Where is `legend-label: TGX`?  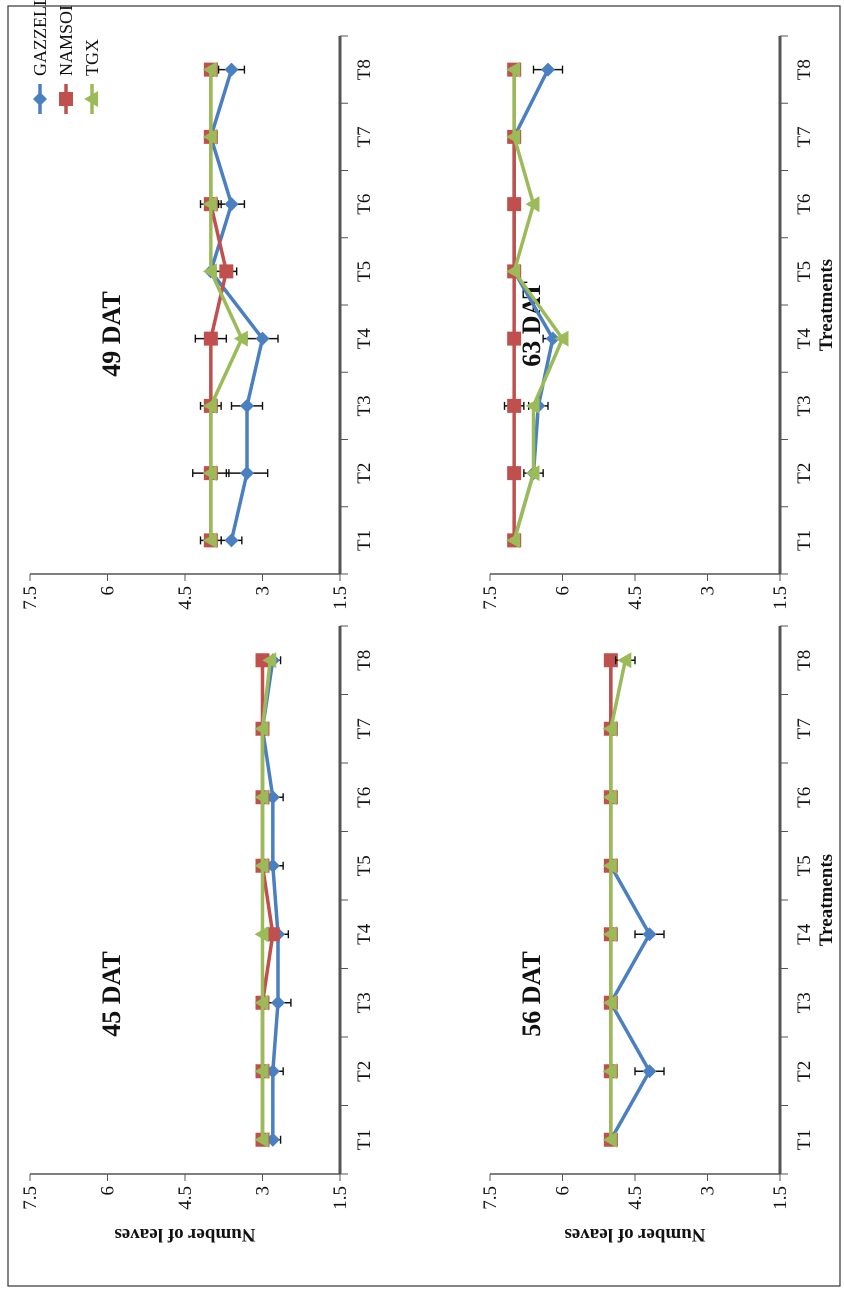 legend-label: TGX is located at coordinates (92, 57).